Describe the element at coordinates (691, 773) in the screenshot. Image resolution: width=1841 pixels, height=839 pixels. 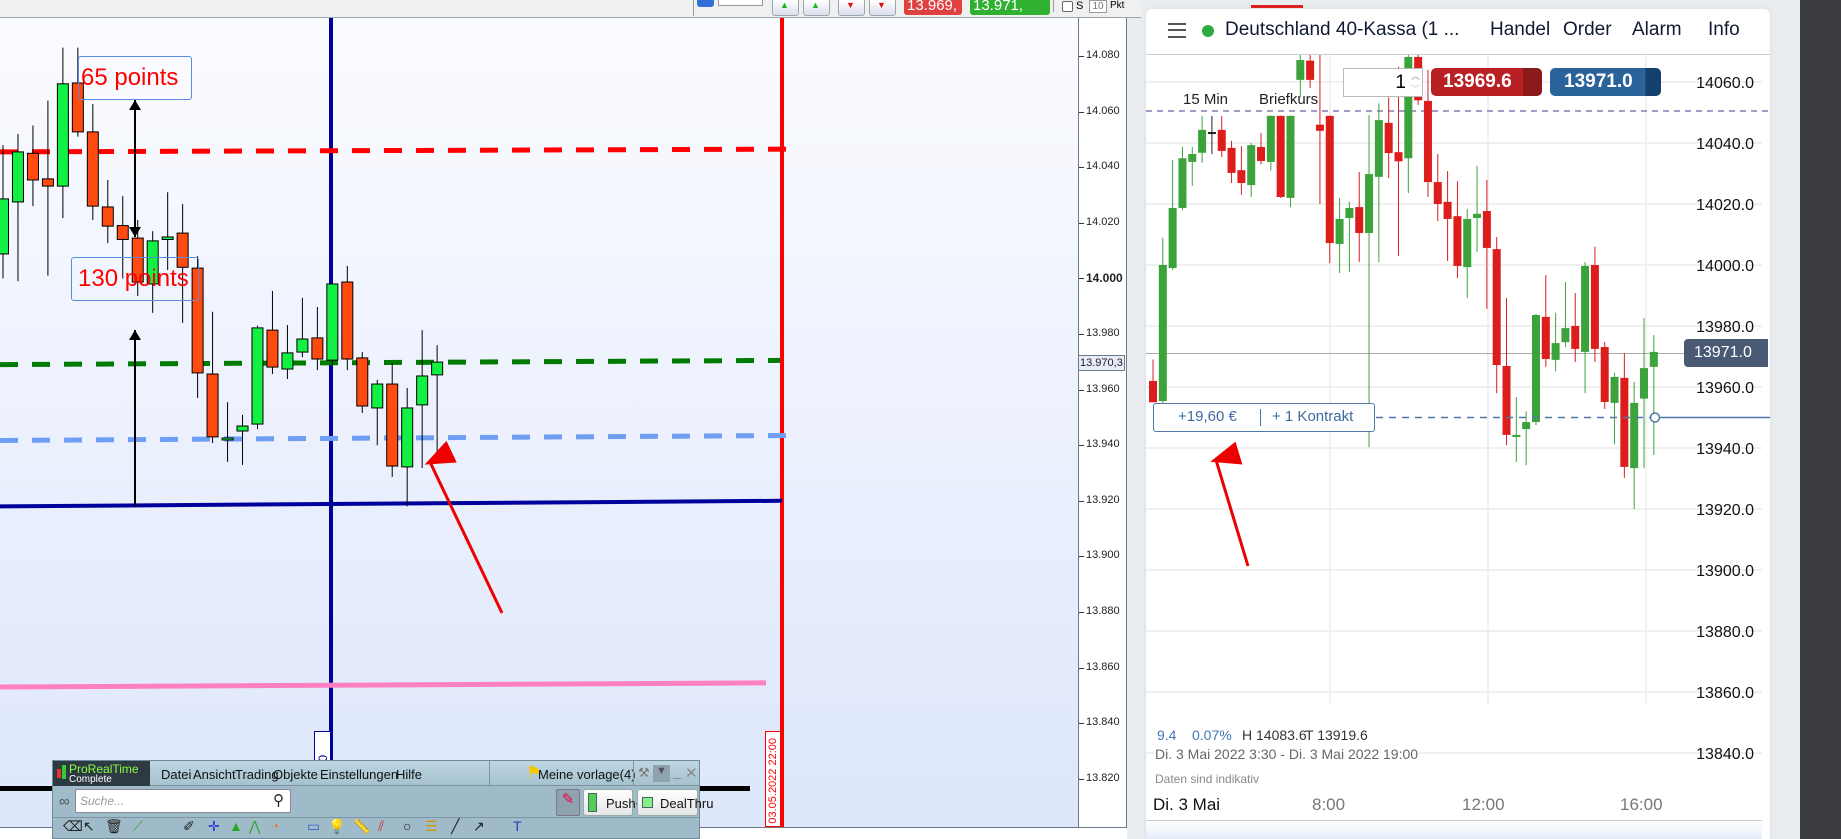
I see `close-icon: ✕` at that location.